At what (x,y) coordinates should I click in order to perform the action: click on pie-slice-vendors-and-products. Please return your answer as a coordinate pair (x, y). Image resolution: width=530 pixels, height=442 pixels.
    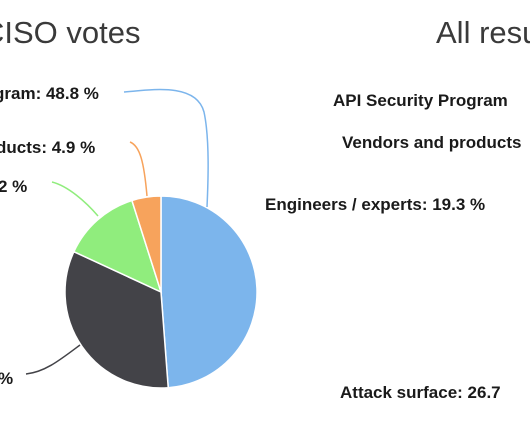
    Looking at the image, I should click on (146, 244).